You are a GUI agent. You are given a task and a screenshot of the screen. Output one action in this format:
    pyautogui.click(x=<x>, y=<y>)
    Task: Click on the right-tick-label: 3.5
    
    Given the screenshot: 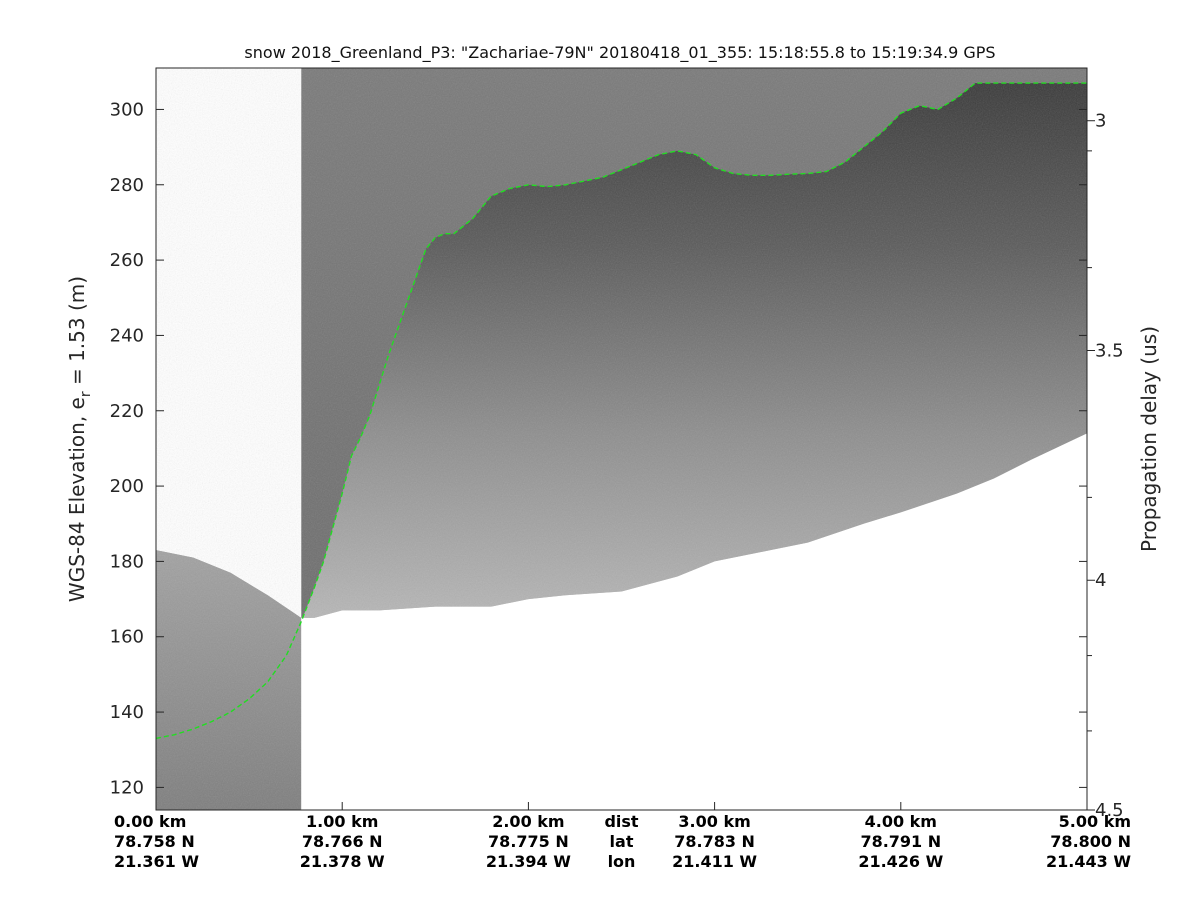 What is the action you would take?
    pyautogui.click(x=1109, y=350)
    